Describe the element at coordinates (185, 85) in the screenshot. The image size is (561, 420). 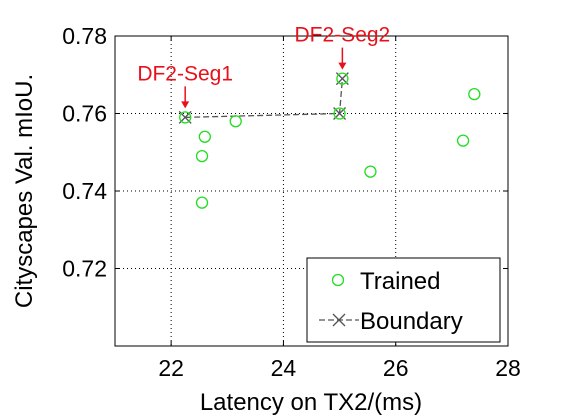
I see `annotation-0: DF2-Seg1` at that location.